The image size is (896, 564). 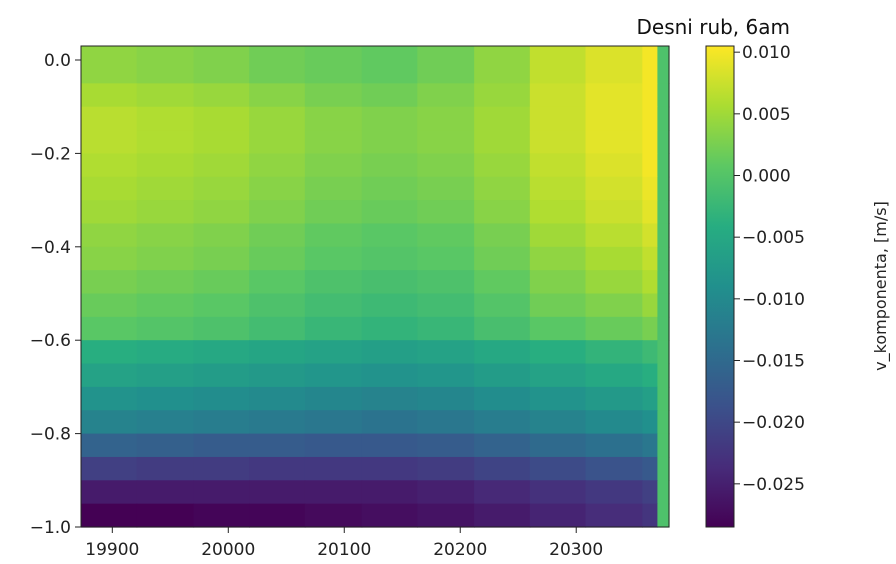 I want to click on colorbar-label: v_komponenta, [m/s], so click(x=881, y=286).